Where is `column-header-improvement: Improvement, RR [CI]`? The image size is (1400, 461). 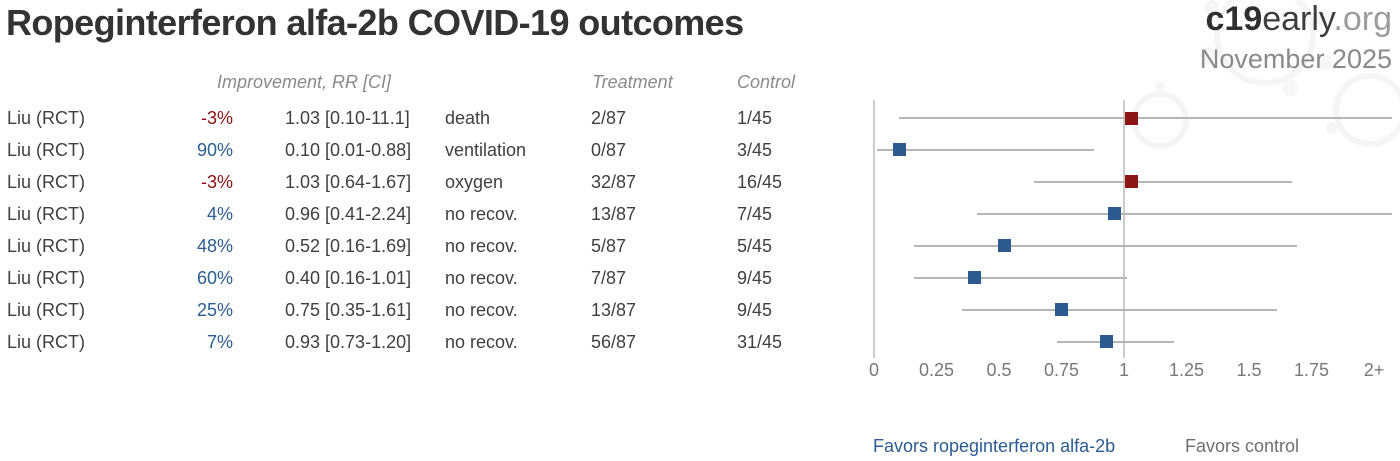
column-header-improvement: Improvement, RR [CI] is located at coordinates (304, 82).